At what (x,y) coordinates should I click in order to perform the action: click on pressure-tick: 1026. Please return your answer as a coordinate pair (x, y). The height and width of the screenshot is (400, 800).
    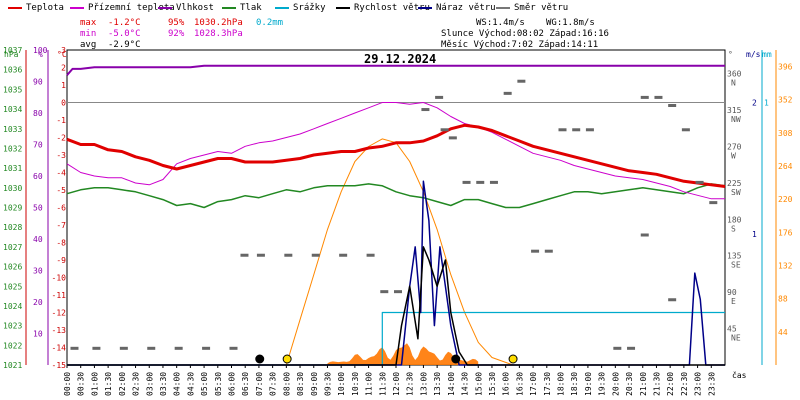
    Looking at the image, I should click on (12, 267).